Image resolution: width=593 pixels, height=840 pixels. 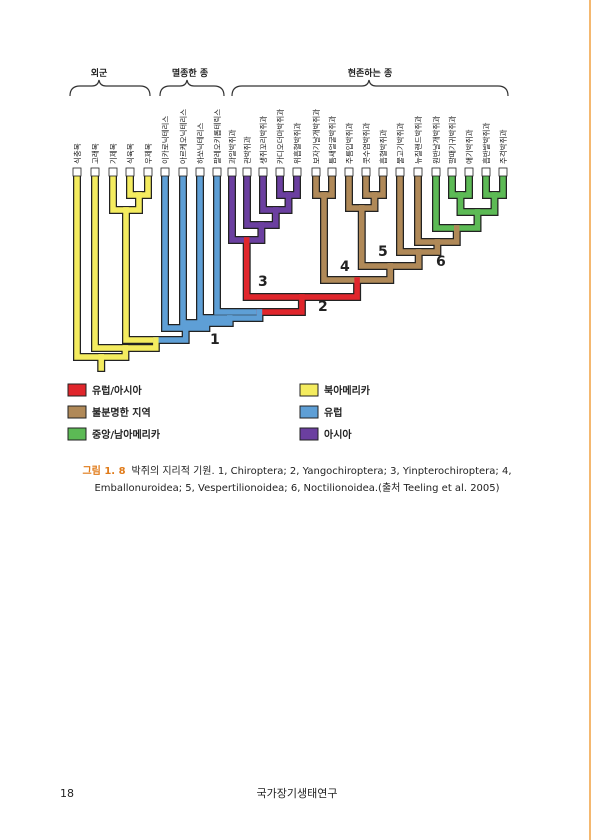 What do you see at coordinates (452, 140) in the screenshot?
I see `leaf-label: 깔때기귀박쥐과` at bounding box center [452, 140].